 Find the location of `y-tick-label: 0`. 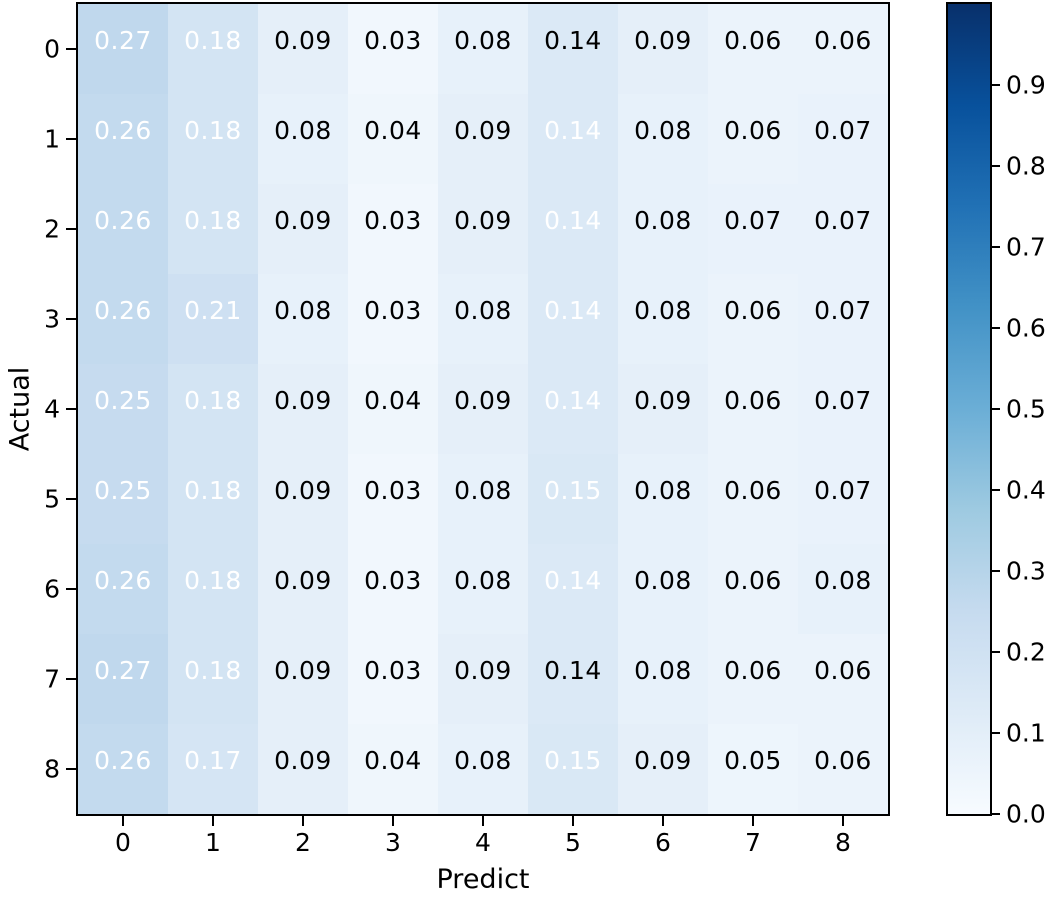

y-tick-label: 0 is located at coordinates (52, 49).